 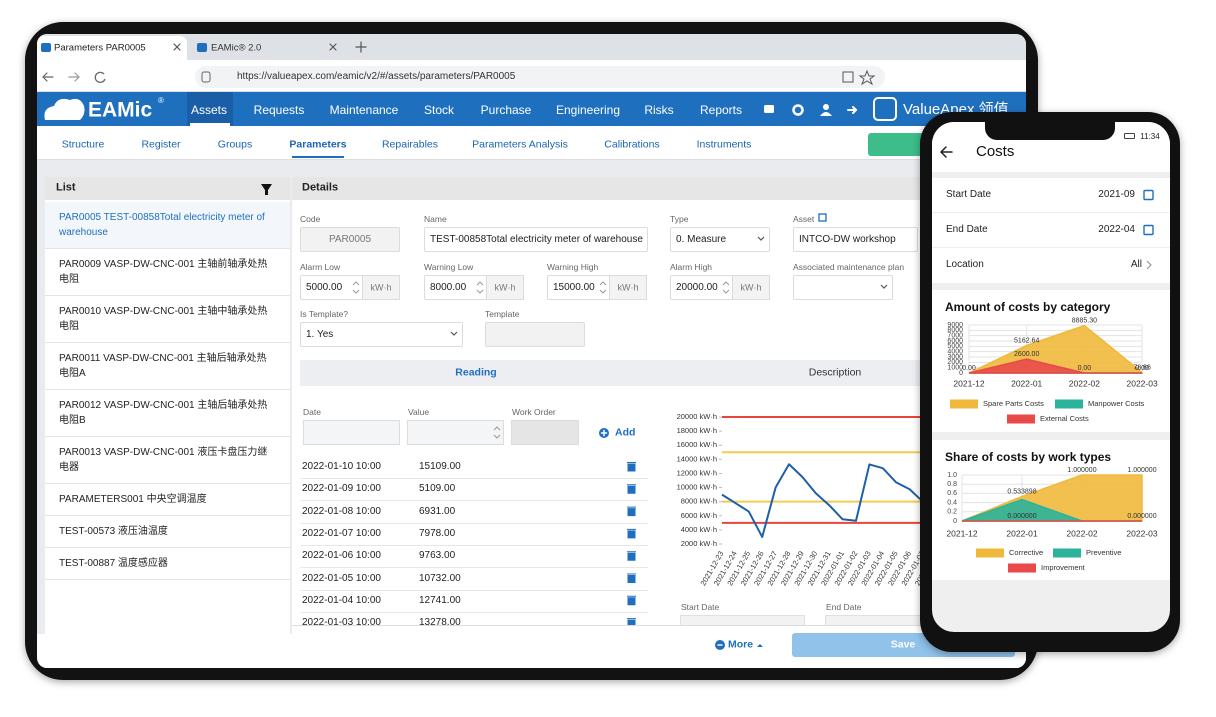 What do you see at coordinates (505, 287) in the screenshot?
I see `unit-box` at bounding box center [505, 287].